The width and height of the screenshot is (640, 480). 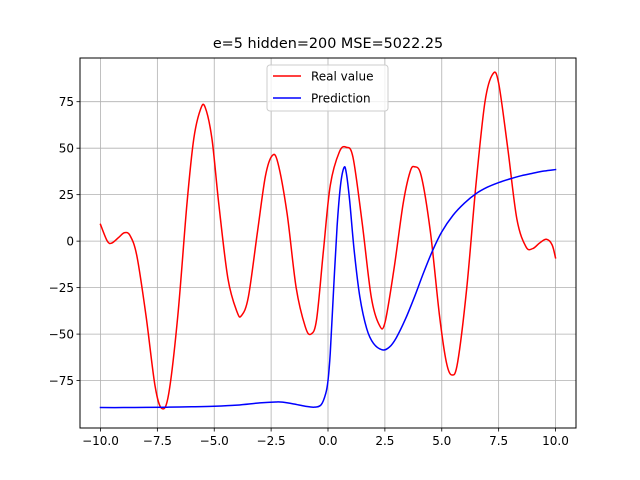 I want to click on x-tick-label: 0.0, so click(x=327, y=441).